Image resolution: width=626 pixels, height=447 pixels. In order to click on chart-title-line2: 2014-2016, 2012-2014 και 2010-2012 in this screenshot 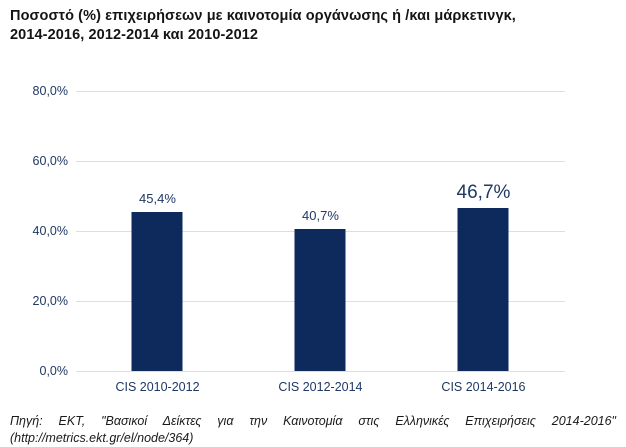, I will do `click(134, 35)`.